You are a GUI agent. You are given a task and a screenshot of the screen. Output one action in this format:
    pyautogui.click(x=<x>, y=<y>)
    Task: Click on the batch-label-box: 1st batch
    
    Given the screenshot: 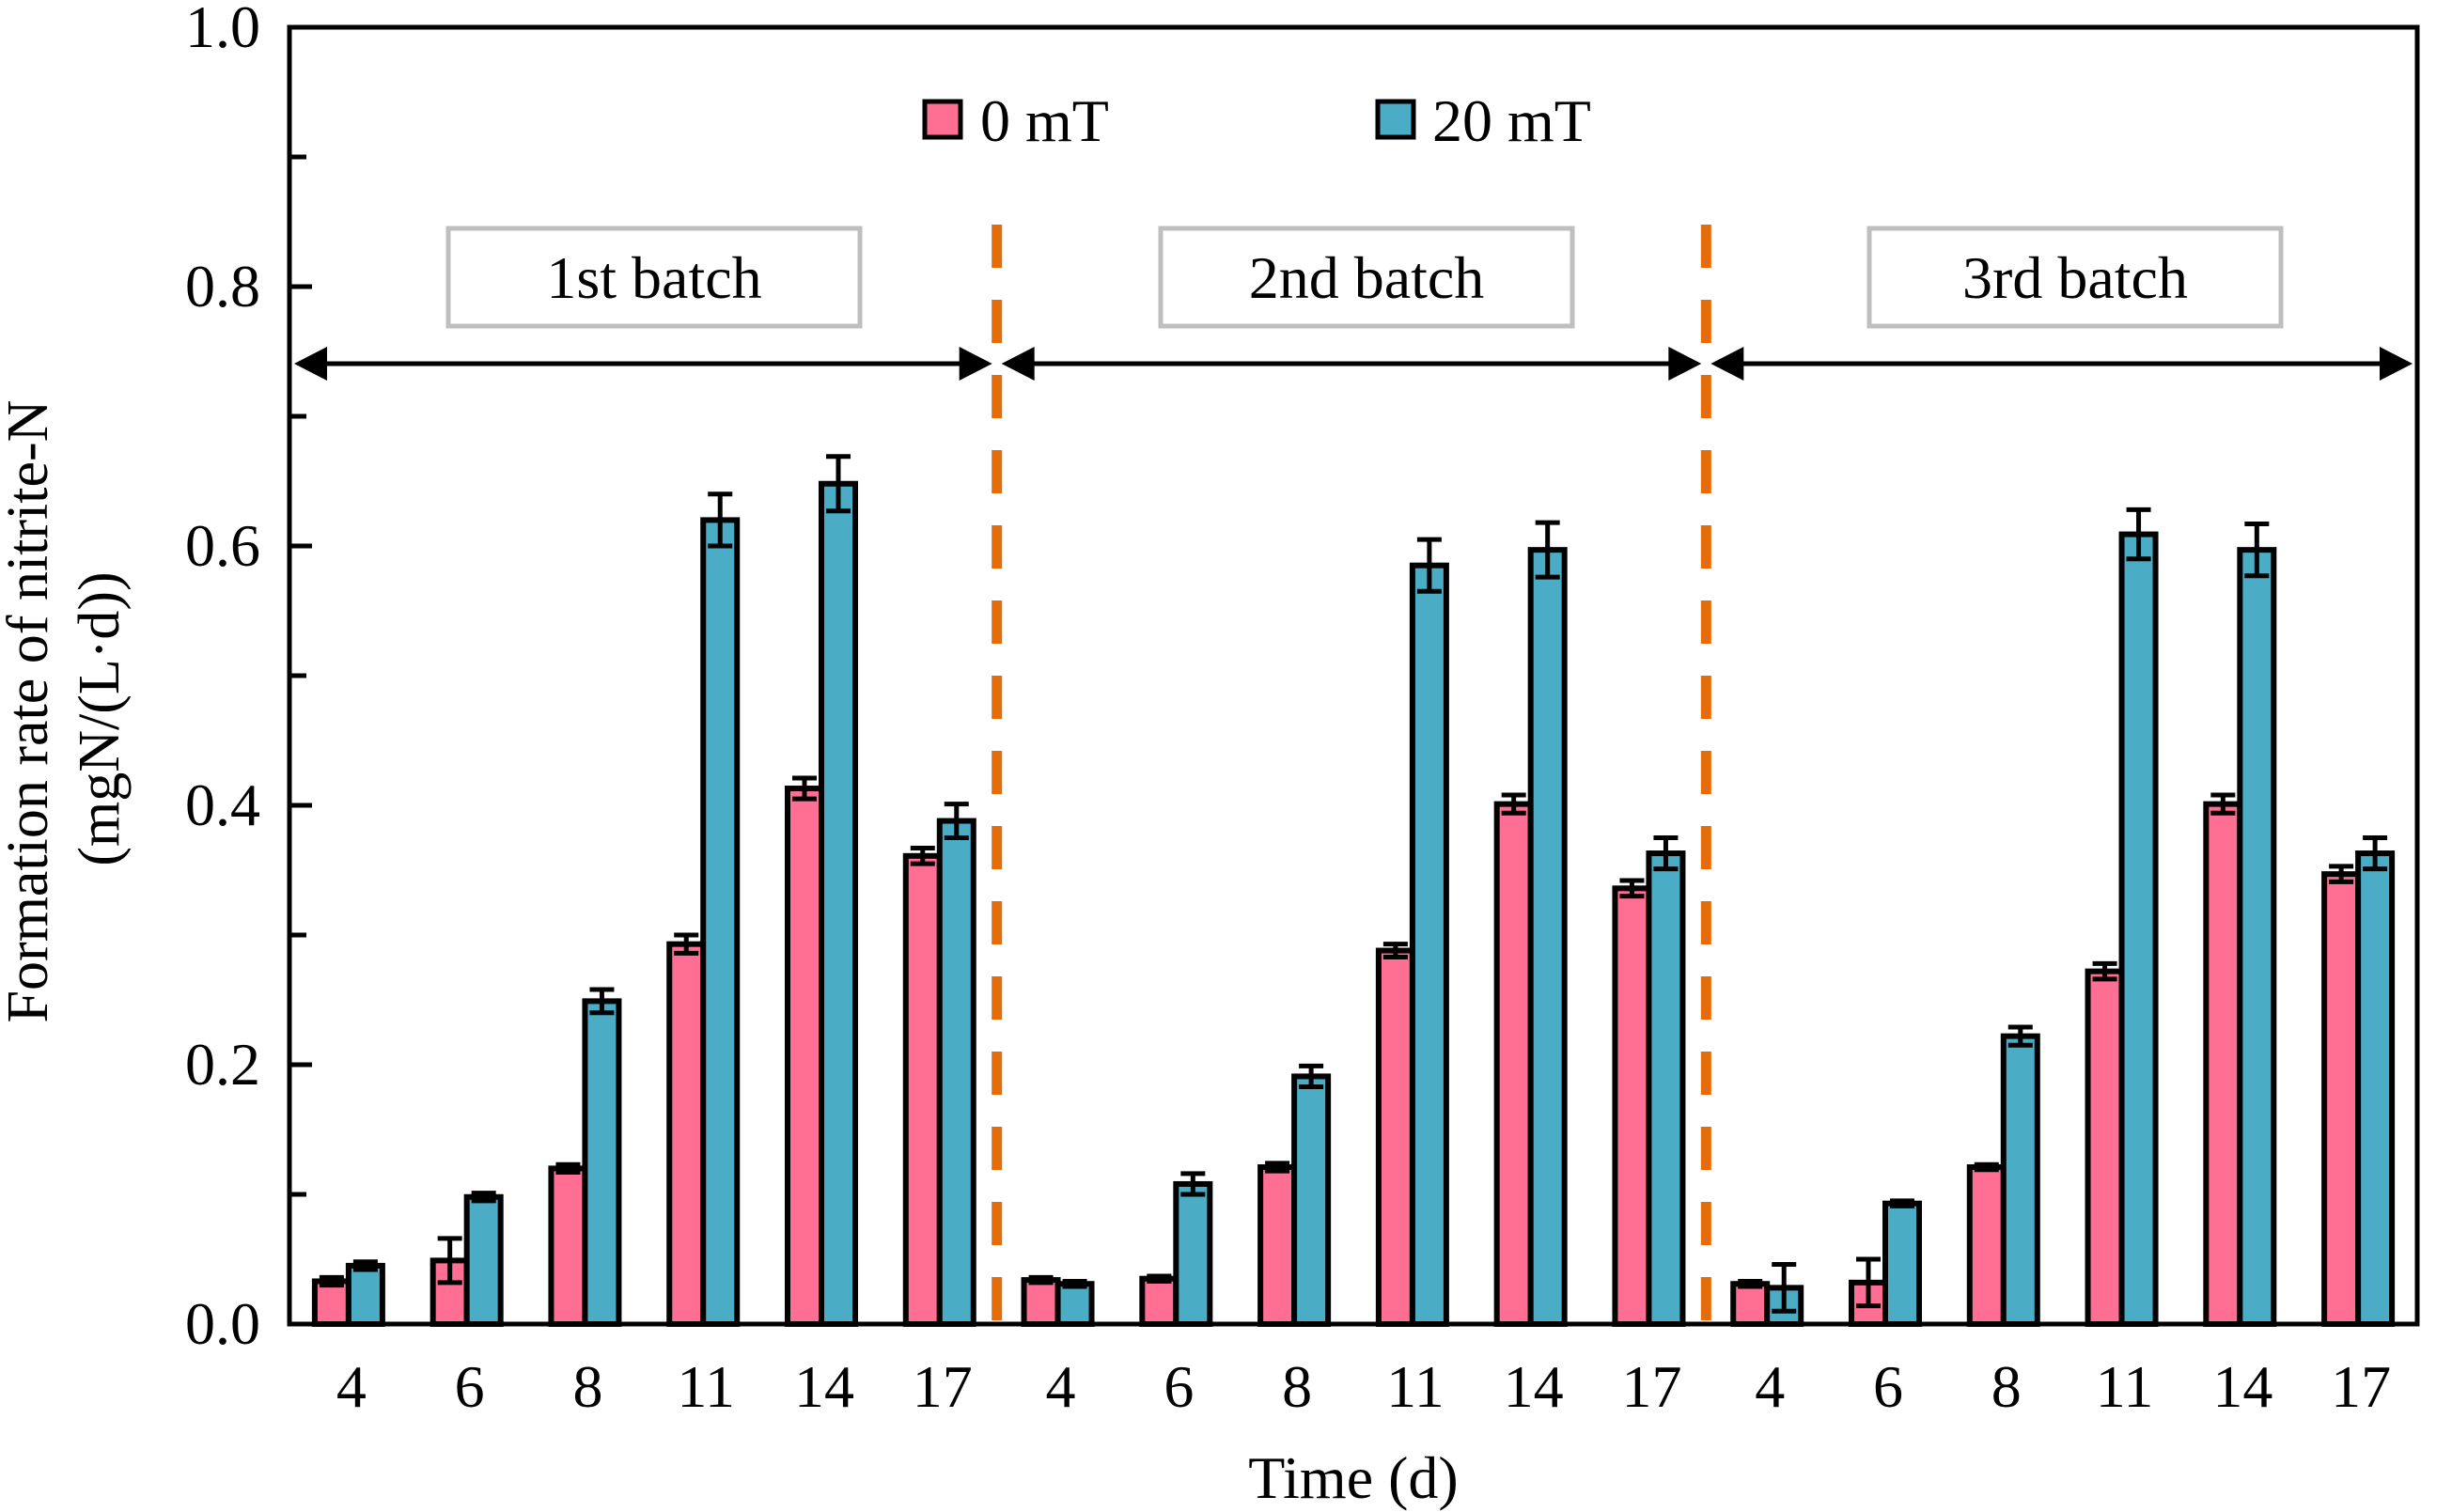 What is the action you would take?
    pyautogui.click(x=654, y=277)
    